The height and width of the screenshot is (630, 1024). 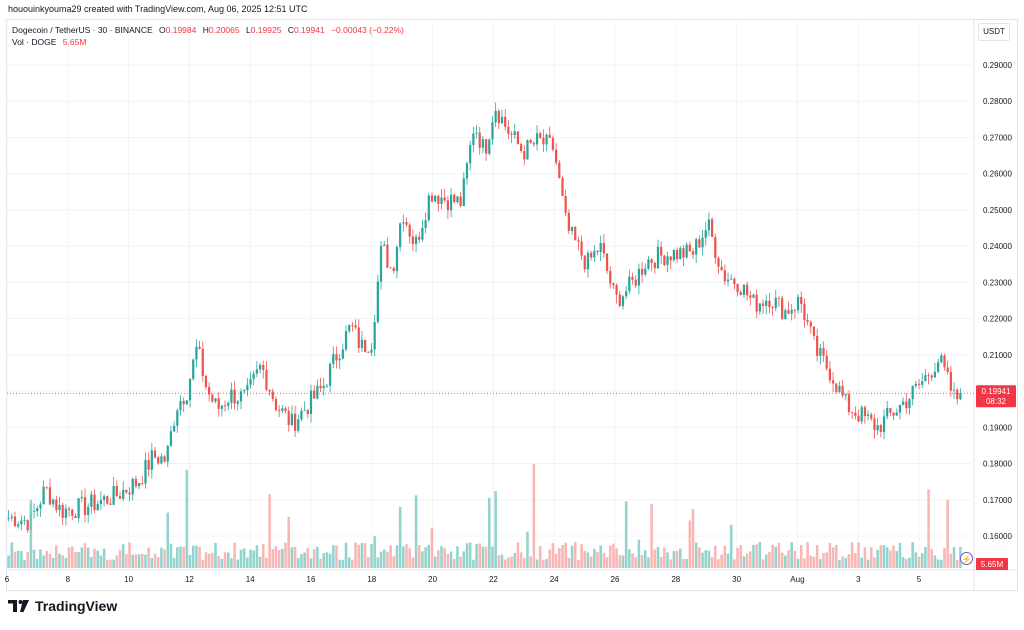 I want to click on last-price-label: 0.19941, so click(x=996, y=391).